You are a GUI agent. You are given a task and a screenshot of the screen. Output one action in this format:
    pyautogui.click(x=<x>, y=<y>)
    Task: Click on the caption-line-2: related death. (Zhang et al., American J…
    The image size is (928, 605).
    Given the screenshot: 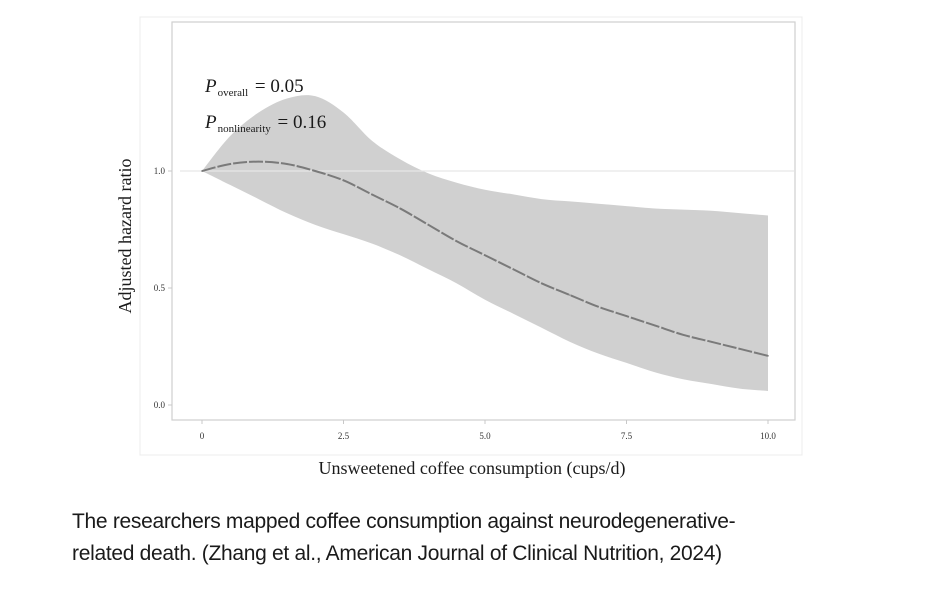 What is the action you would take?
    pyautogui.click(x=397, y=553)
    